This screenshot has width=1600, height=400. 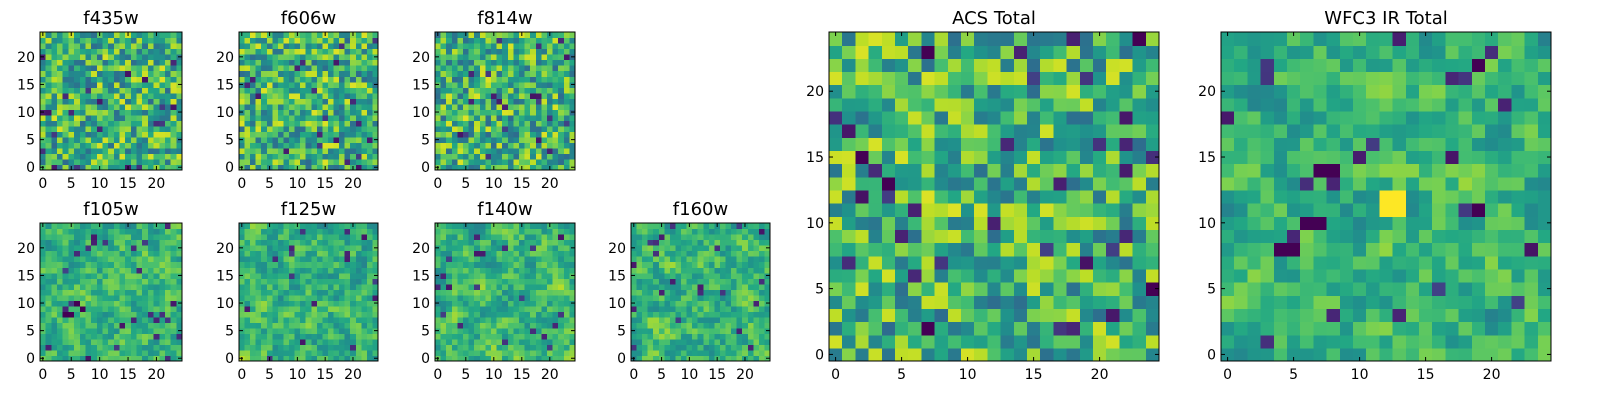 I want to click on y-tick-label: 15, so click(x=26, y=276).